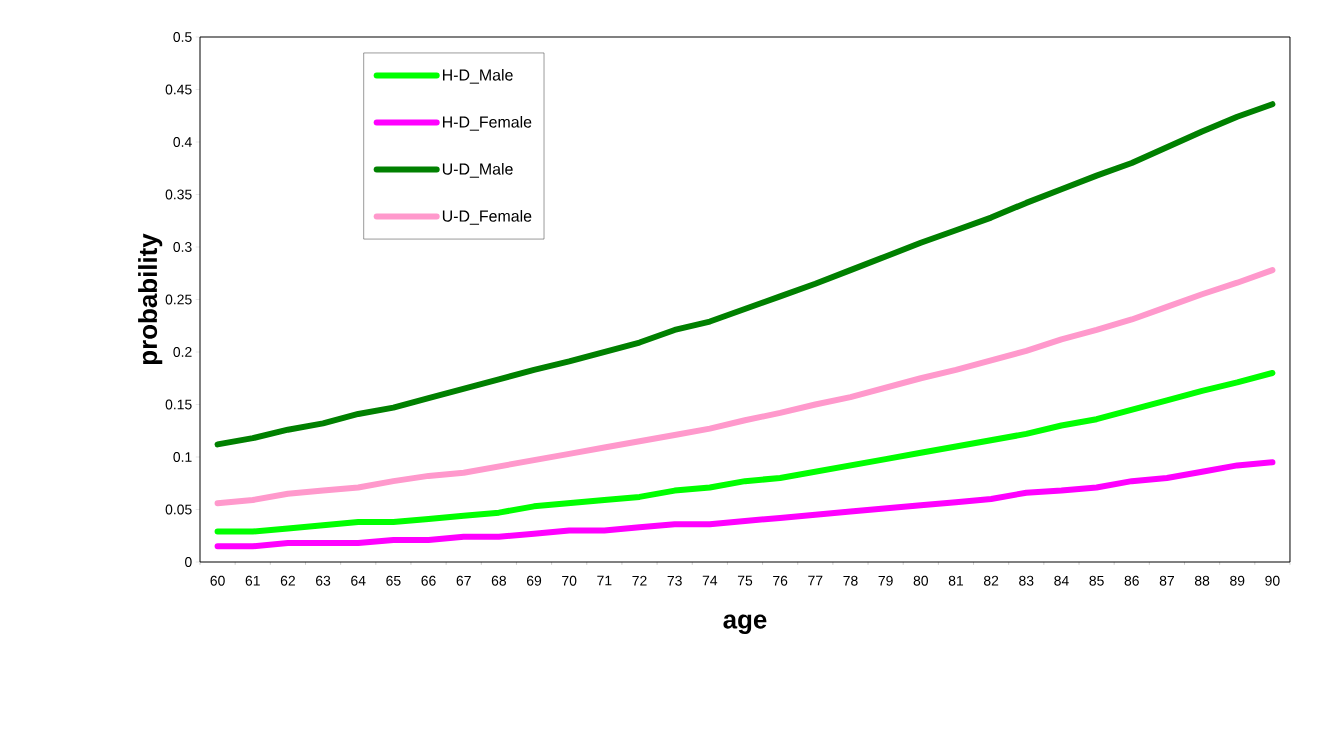  I want to click on legend-label: U-D_Female, so click(487, 217).